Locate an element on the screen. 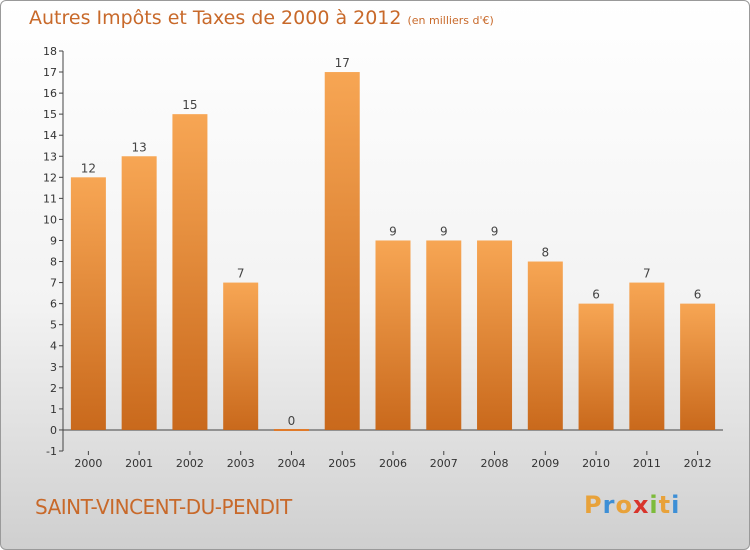 The height and width of the screenshot is (550, 750). logo-letter: r is located at coordinates (609, 505).